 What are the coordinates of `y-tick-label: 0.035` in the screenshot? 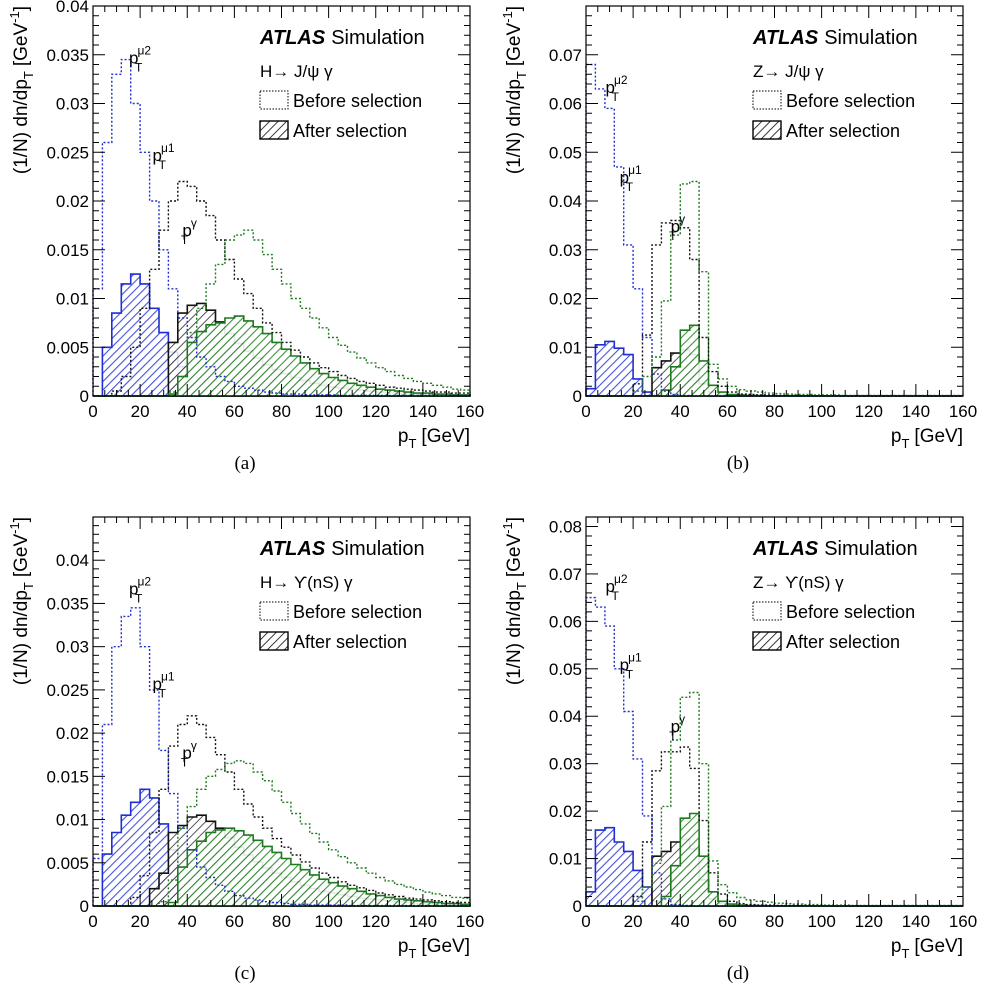 It's located at (67, 55).